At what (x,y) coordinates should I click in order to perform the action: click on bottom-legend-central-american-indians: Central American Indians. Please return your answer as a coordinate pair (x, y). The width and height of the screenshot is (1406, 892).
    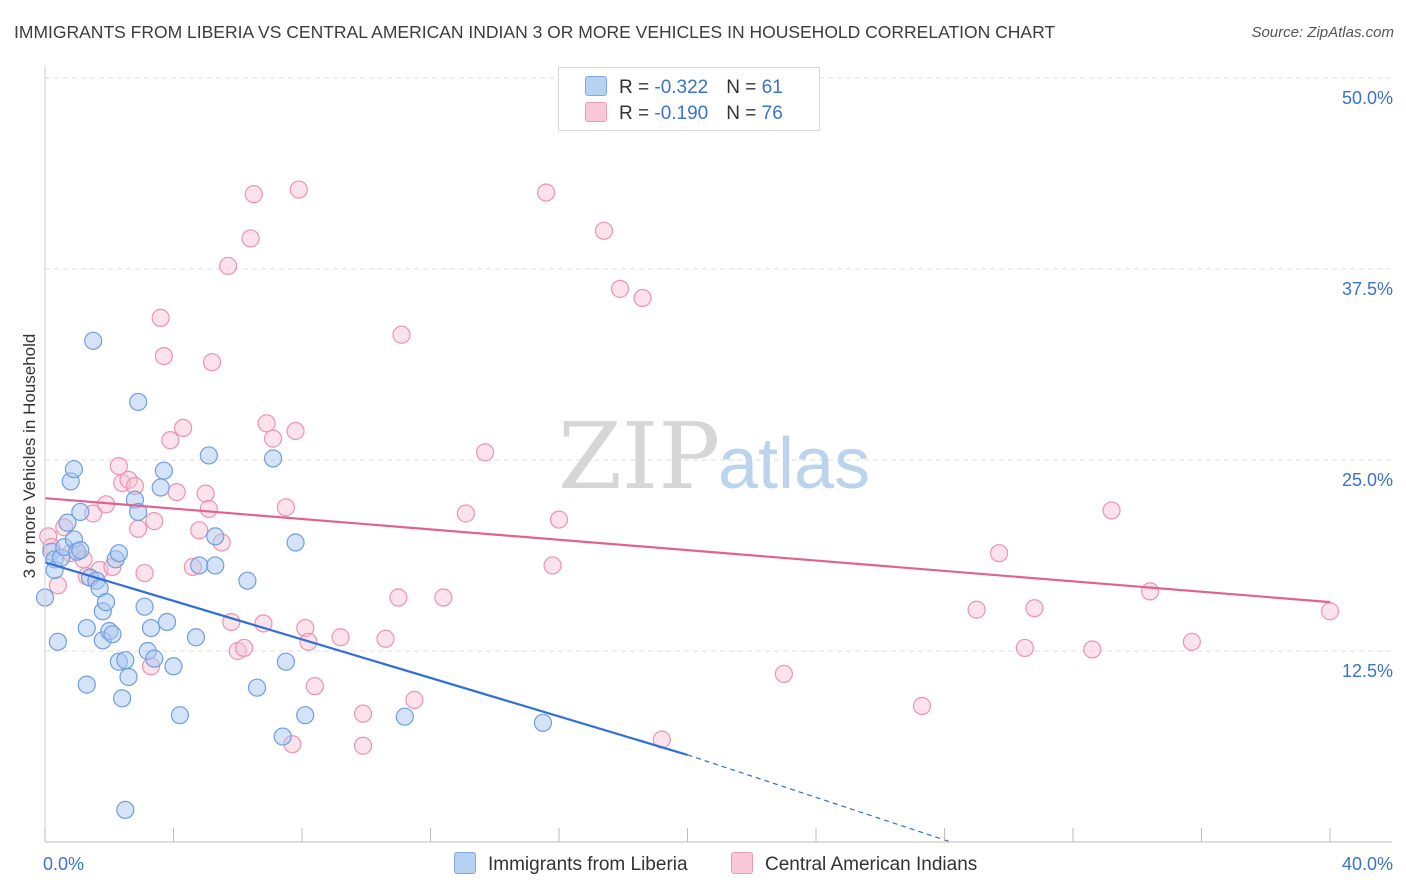
    Looking at the image, I should click on (854, 864).